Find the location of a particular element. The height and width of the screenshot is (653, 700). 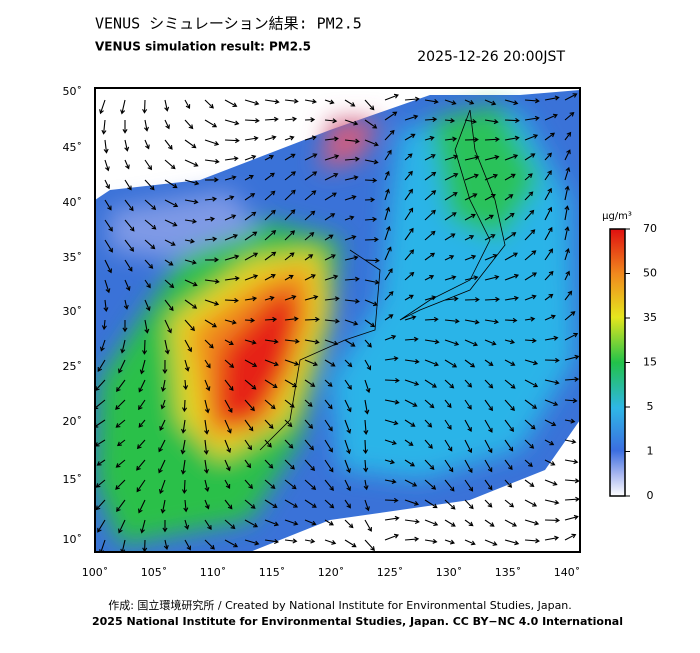

colorbar is located at coordinates (617, 362).